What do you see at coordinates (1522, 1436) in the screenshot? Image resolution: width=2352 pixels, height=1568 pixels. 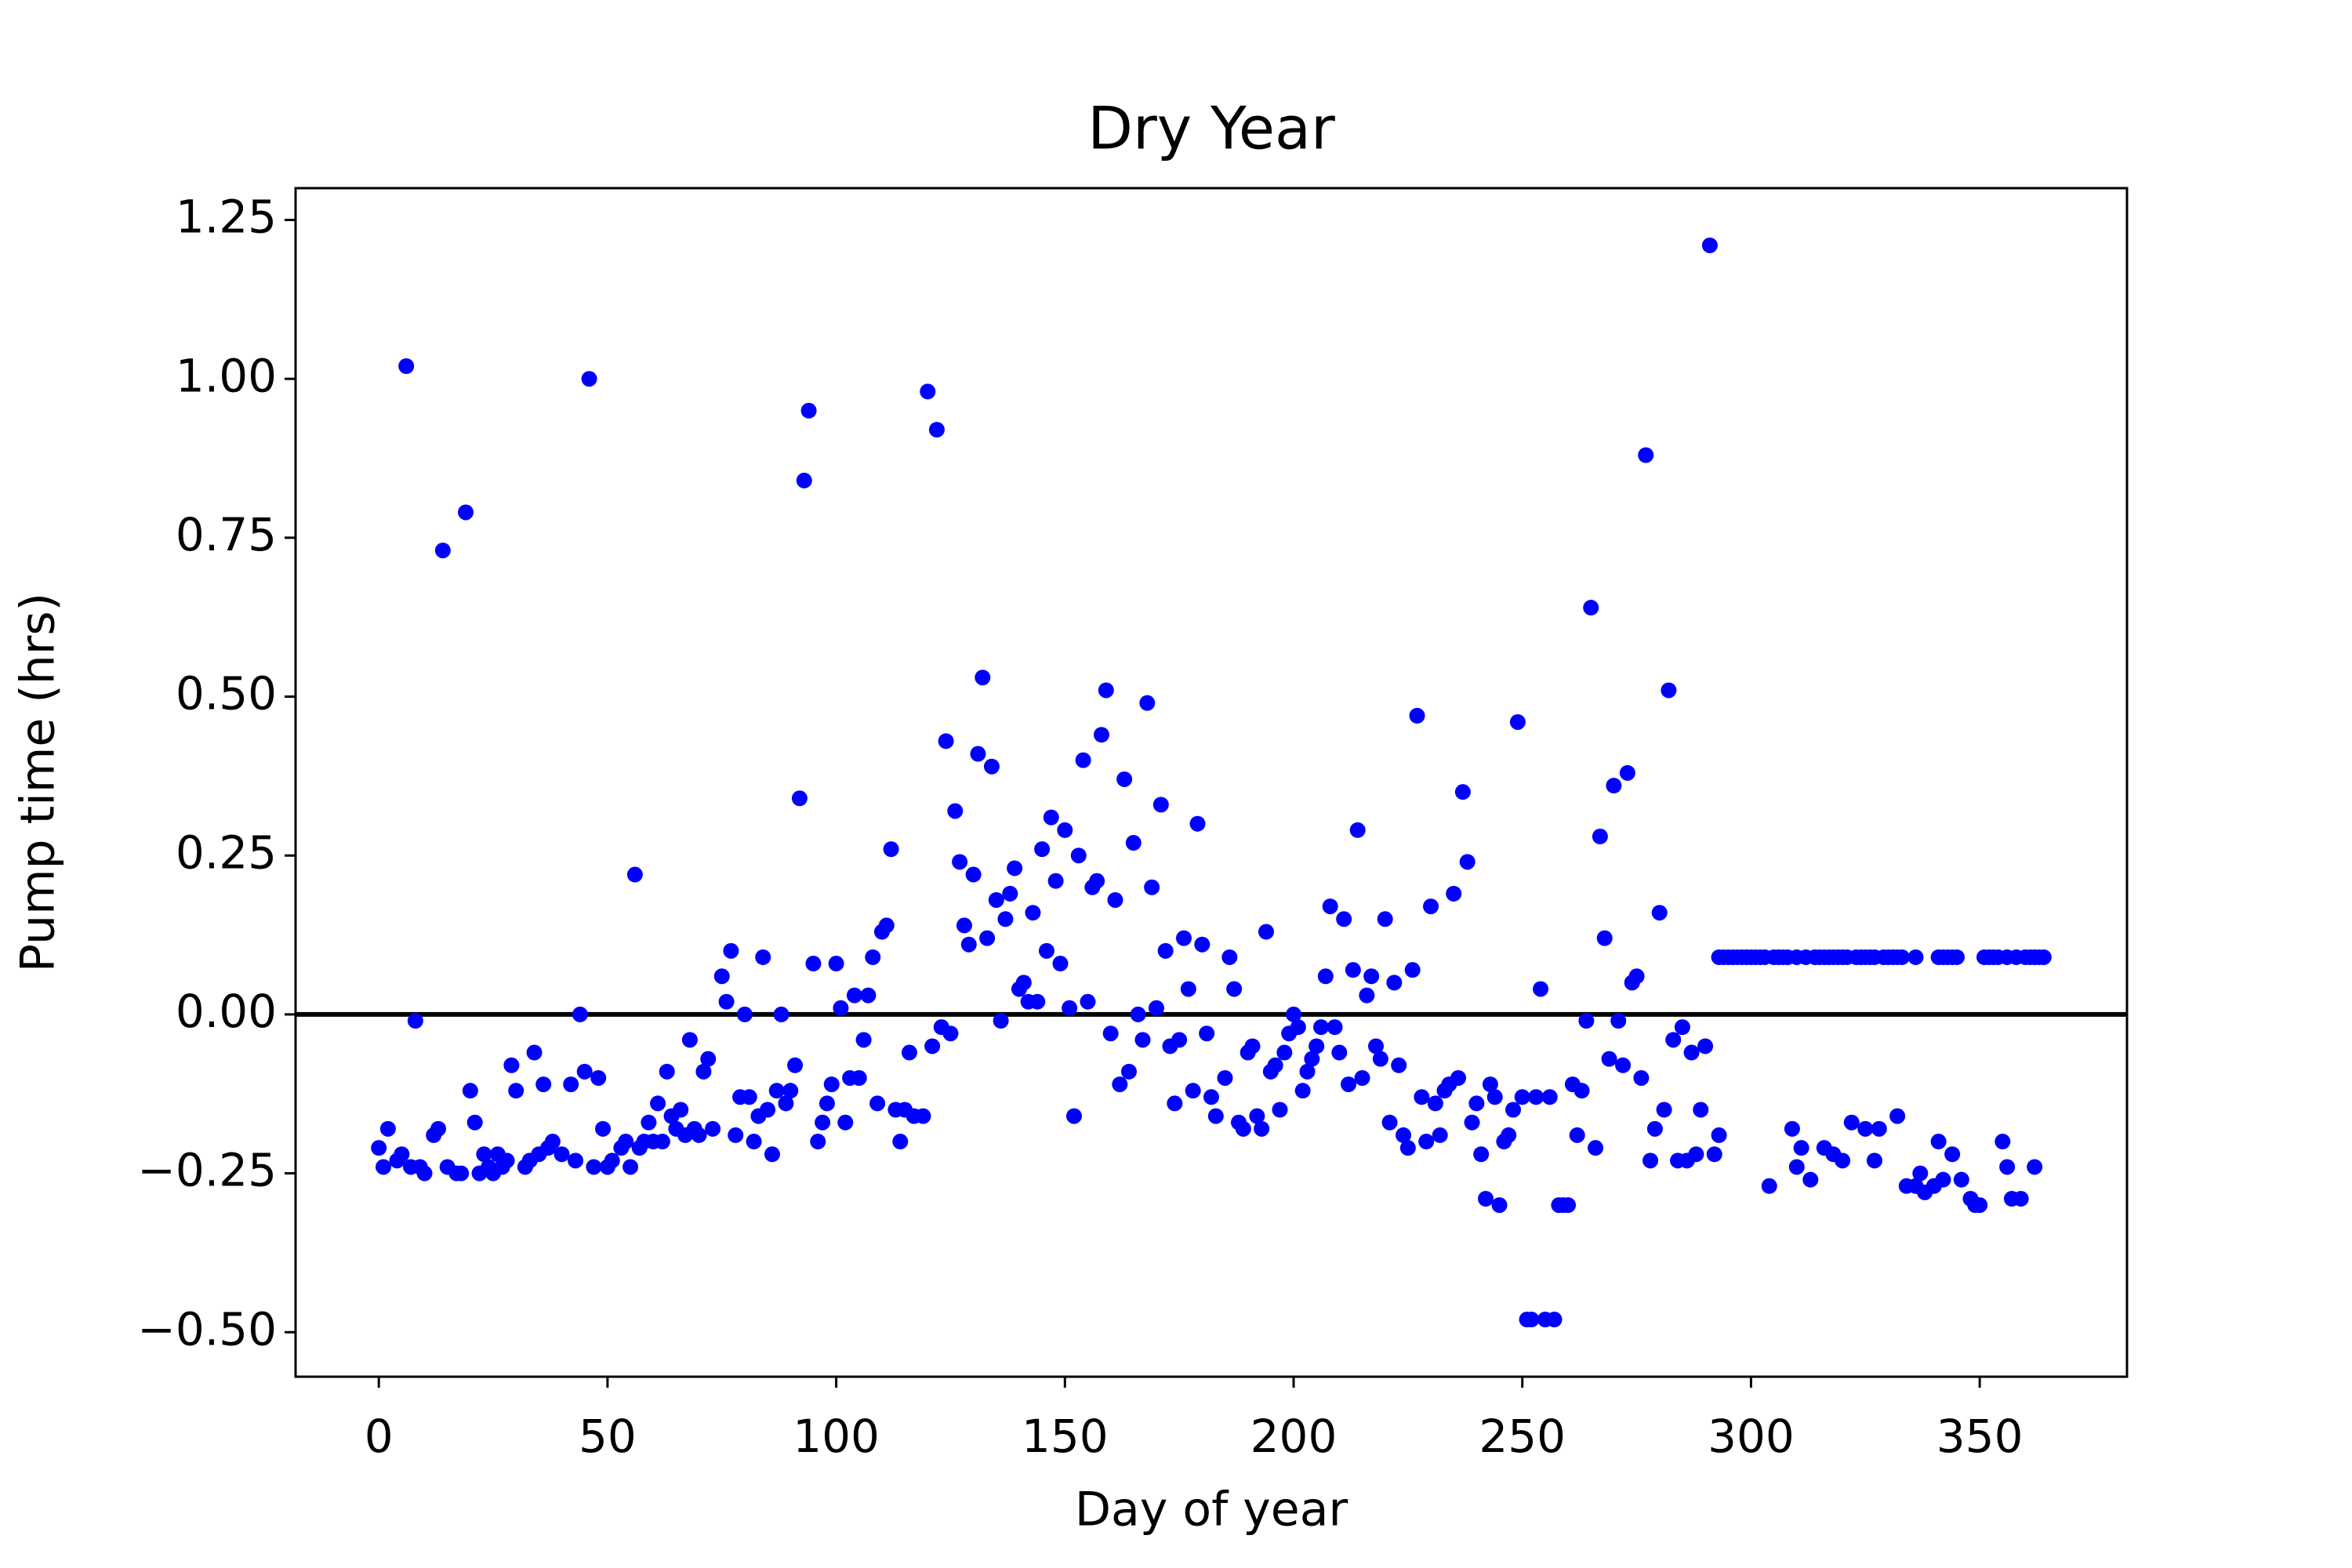 I see `x-tick-label: 250` at bounding box center [1522, 1436].